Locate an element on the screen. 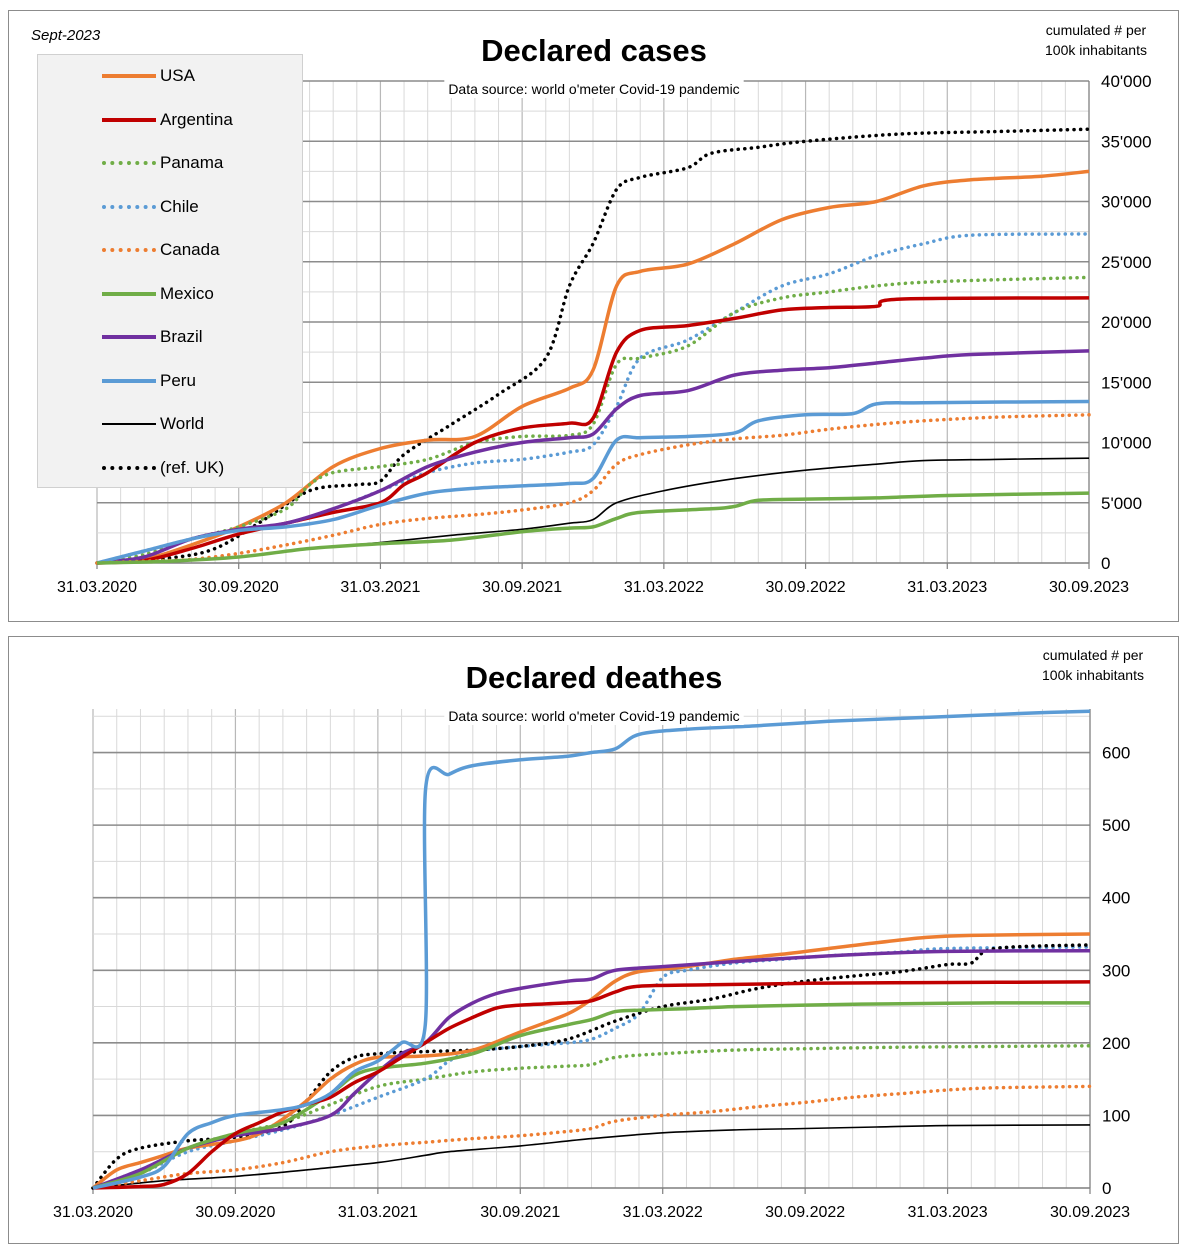 The height and width of the screenshot is (1246, 1181). legend-label: Canada is located at coordinates (190, 249).